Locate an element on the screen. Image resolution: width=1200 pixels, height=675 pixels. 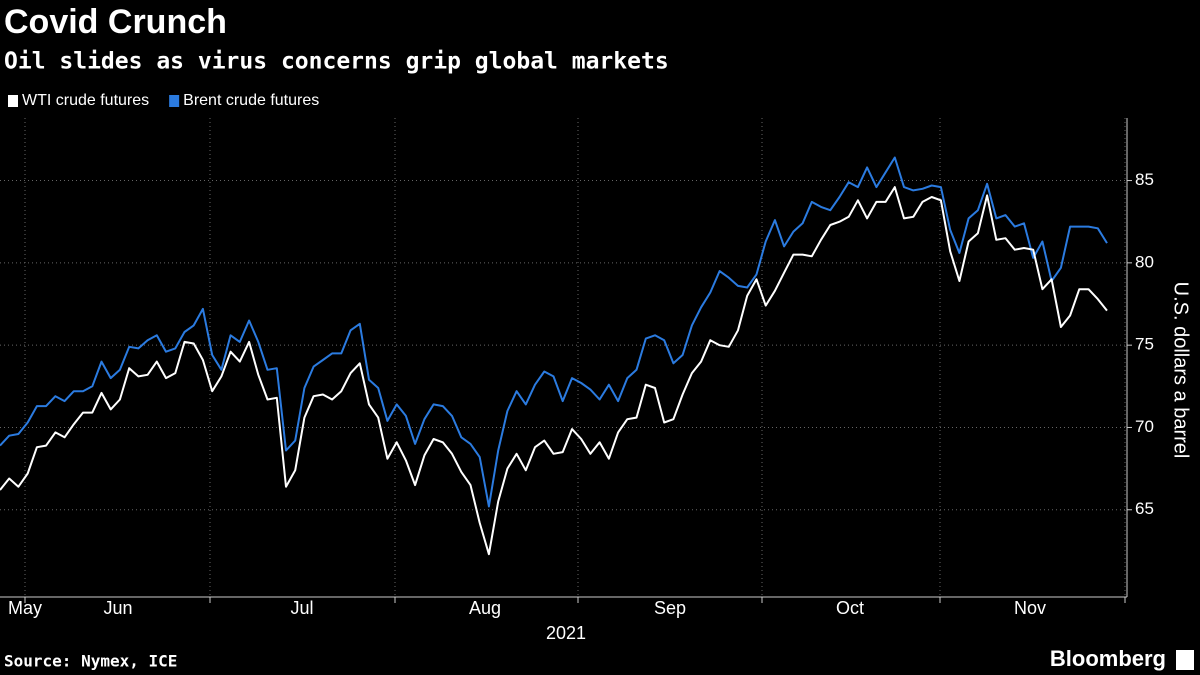
source: Source: Nymex, ICE is located at coordinates (90, 661).